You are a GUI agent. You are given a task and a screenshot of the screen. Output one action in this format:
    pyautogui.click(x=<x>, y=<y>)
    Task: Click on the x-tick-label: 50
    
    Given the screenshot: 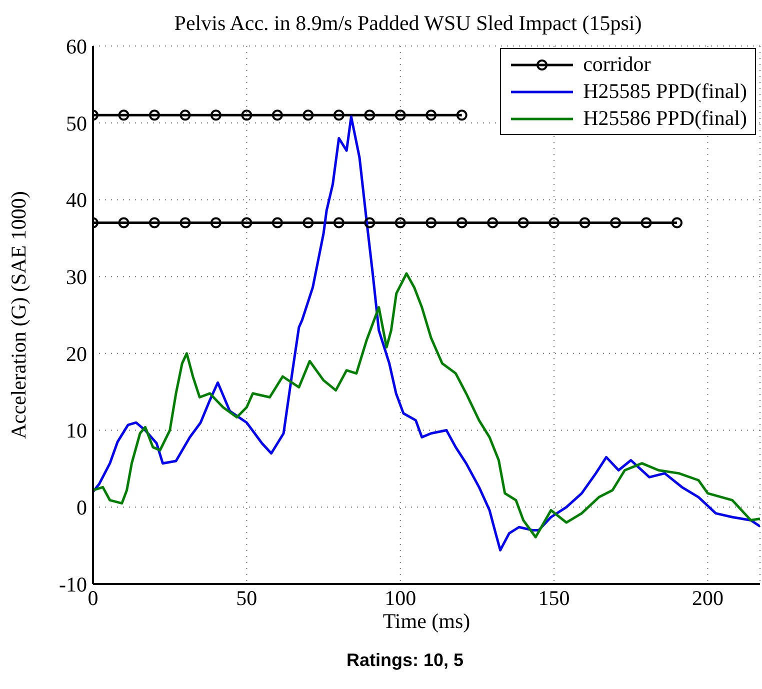 What is the action you would take?
    pyautogui.click(x=247, y=598)
    